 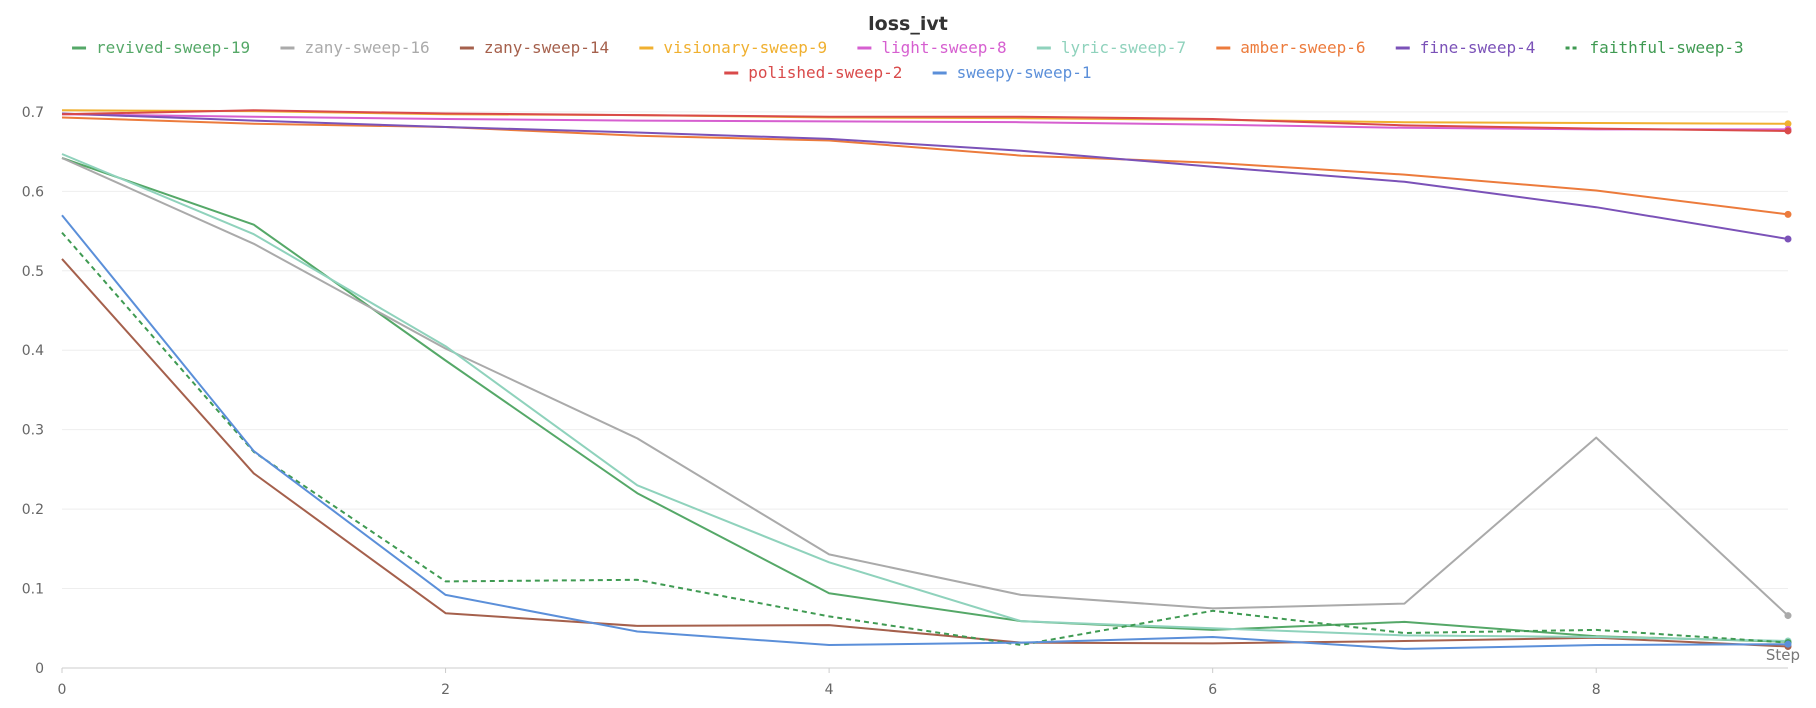 What do you see at coordinates (1478, 47) in the screenshot?
I see `legend-label-fine-sweep-4: fine-sweep-4` at bounding box center [1478, 47].